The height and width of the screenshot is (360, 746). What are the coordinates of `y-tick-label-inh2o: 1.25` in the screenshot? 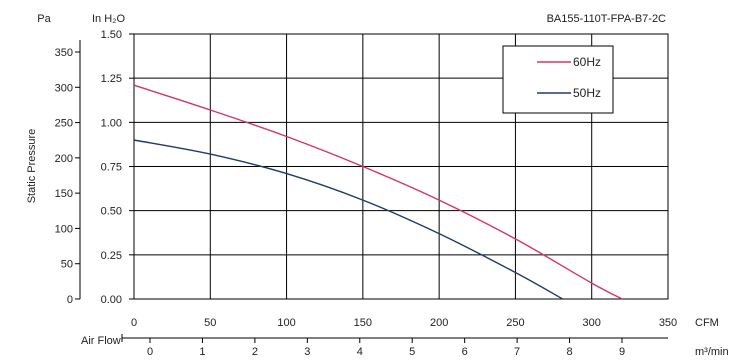 It's located at (111, 79).